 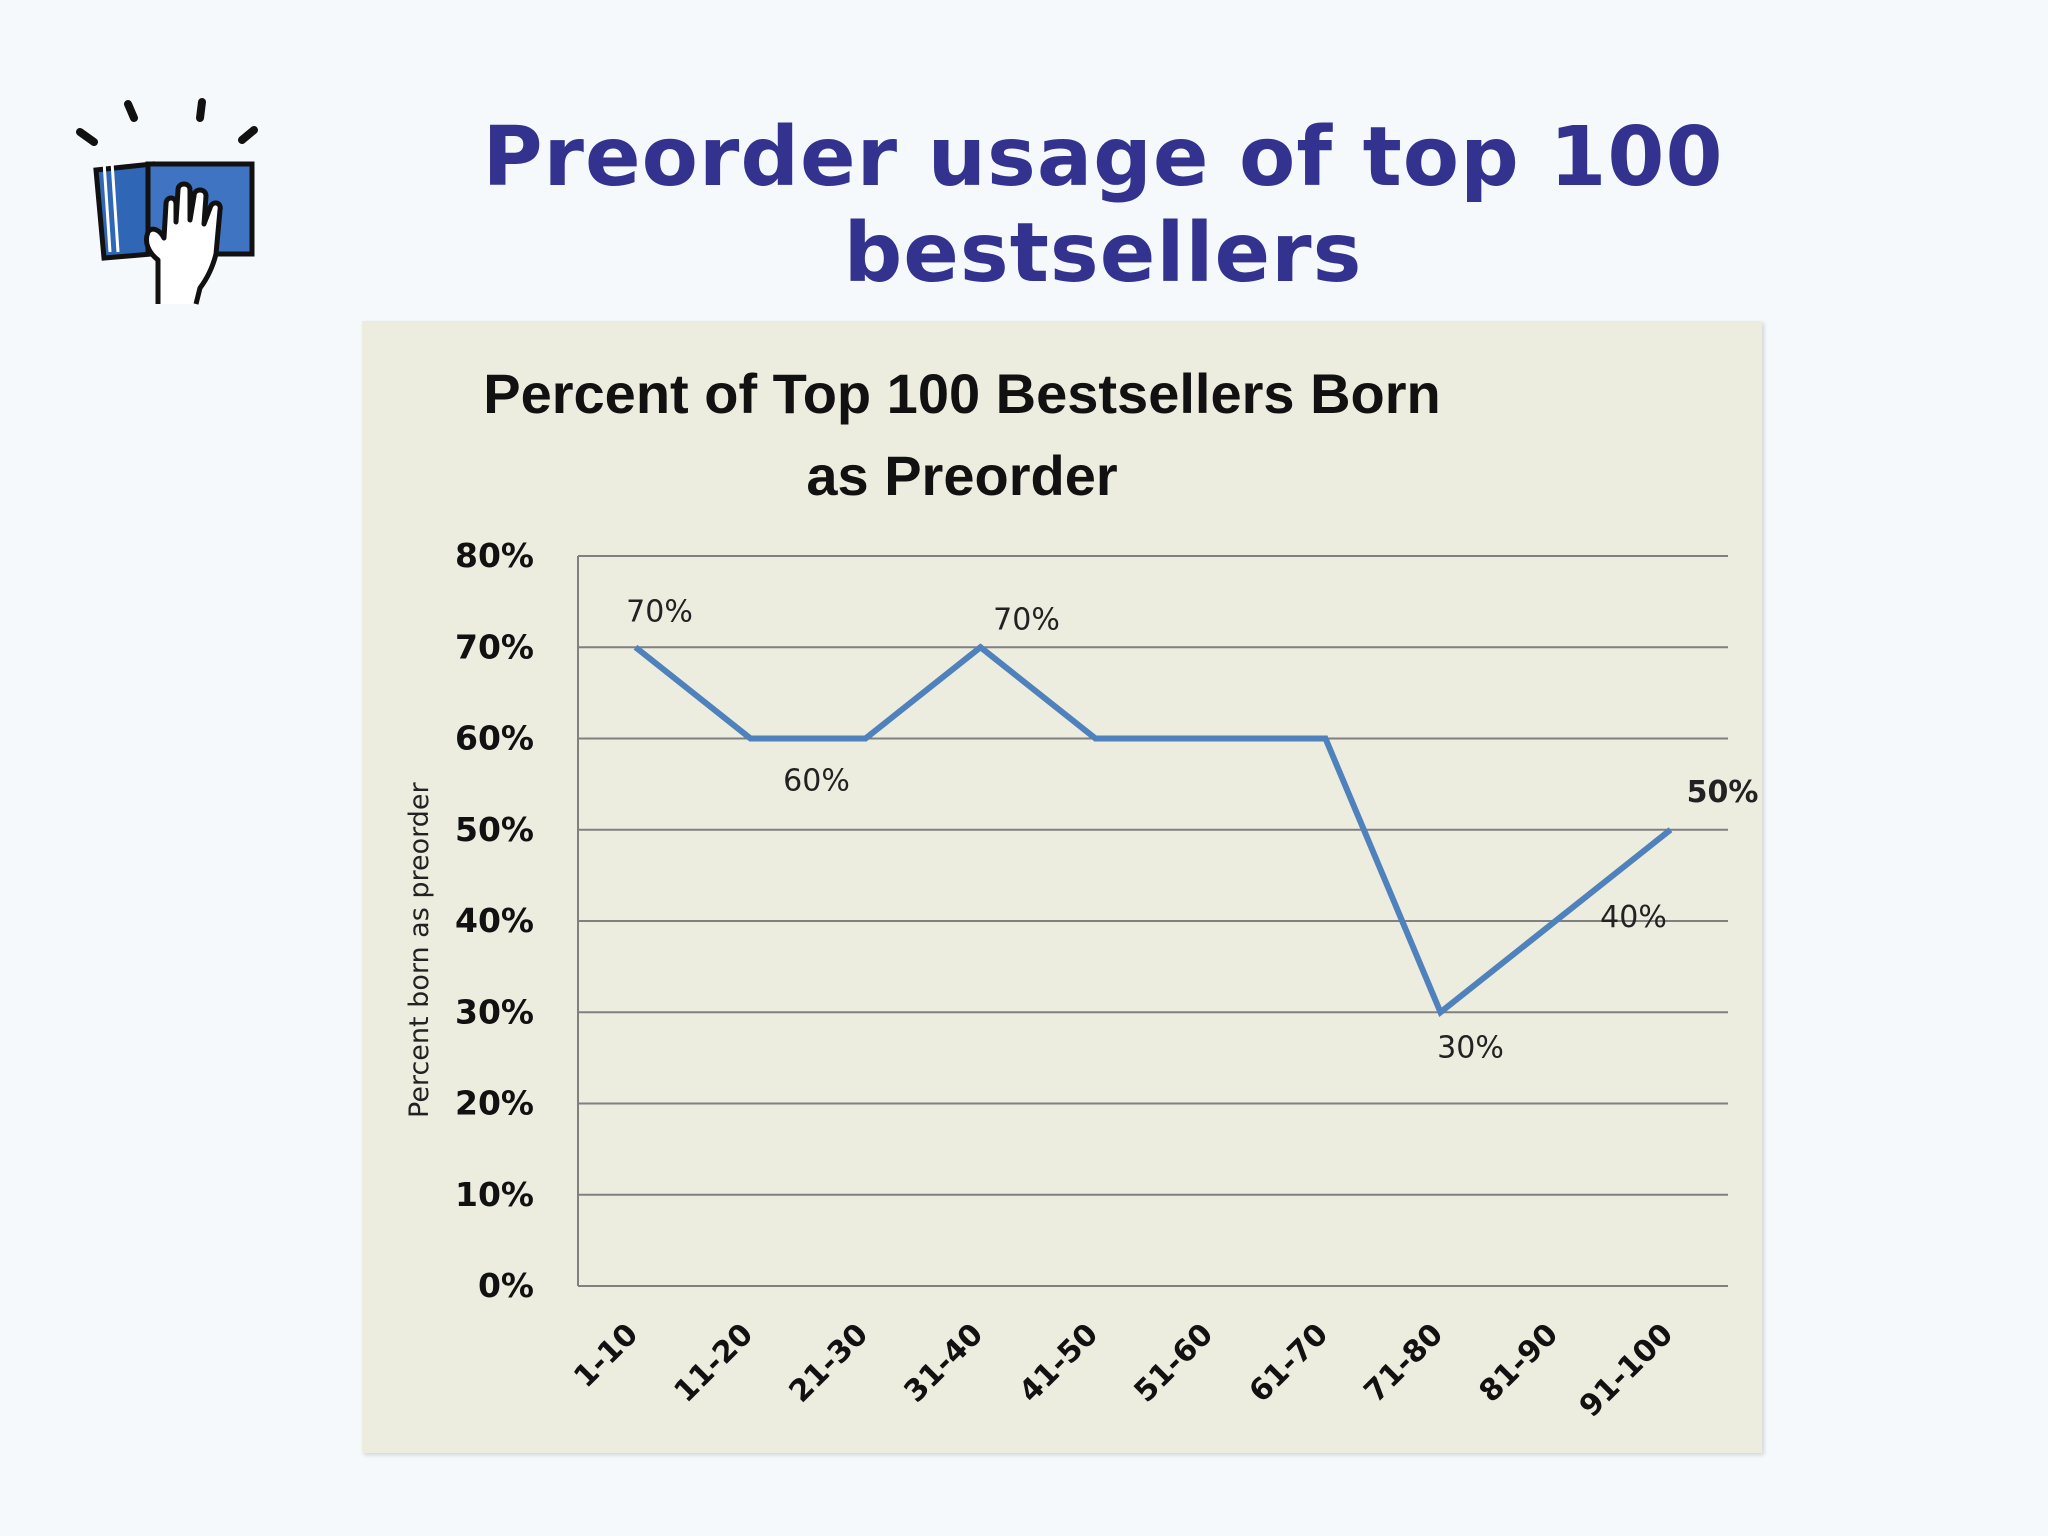 I want to click on x-tick-label: 41-50, so click(x=1059, y=1363).